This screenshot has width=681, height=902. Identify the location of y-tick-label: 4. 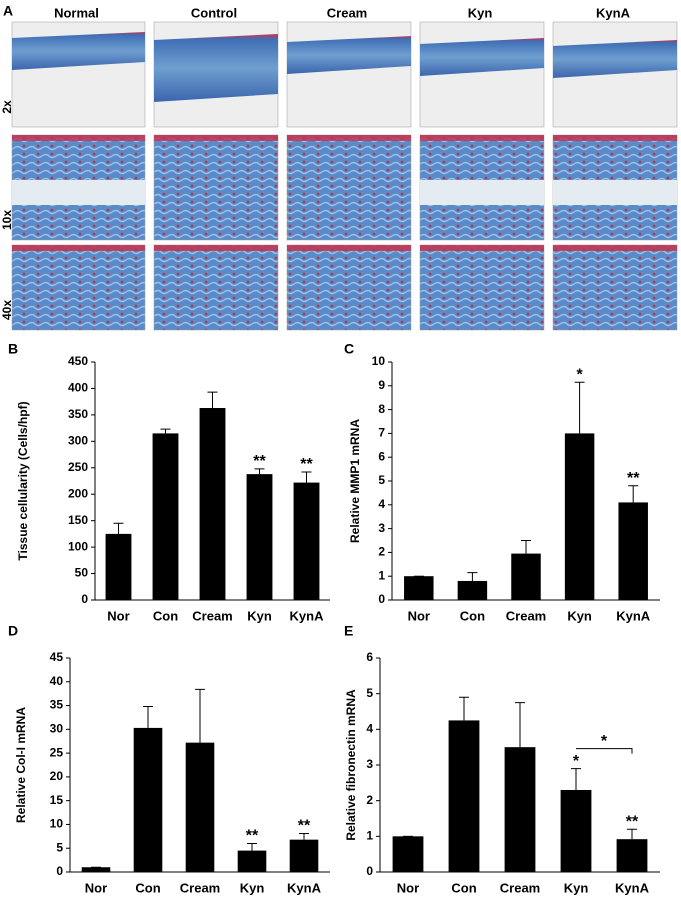
(381, 504).